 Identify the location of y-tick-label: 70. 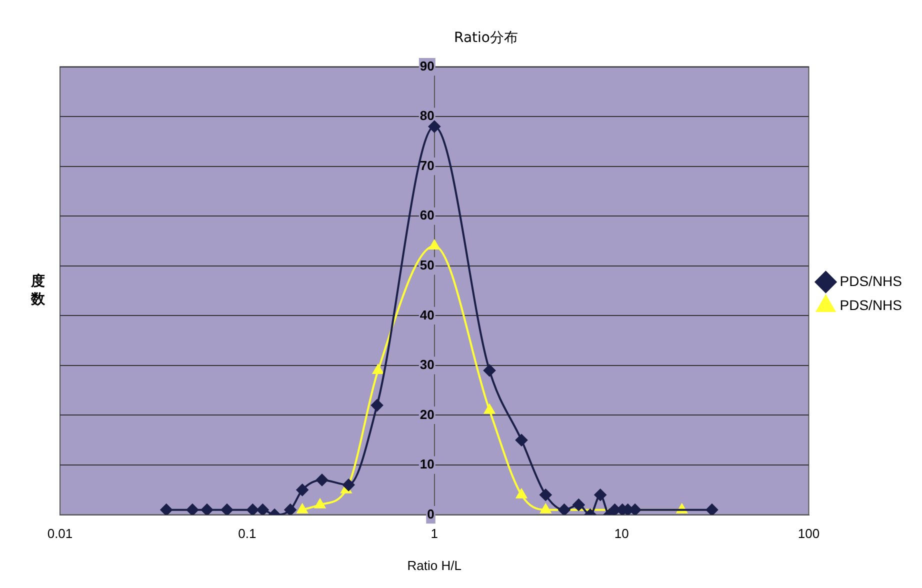
(427, 165).